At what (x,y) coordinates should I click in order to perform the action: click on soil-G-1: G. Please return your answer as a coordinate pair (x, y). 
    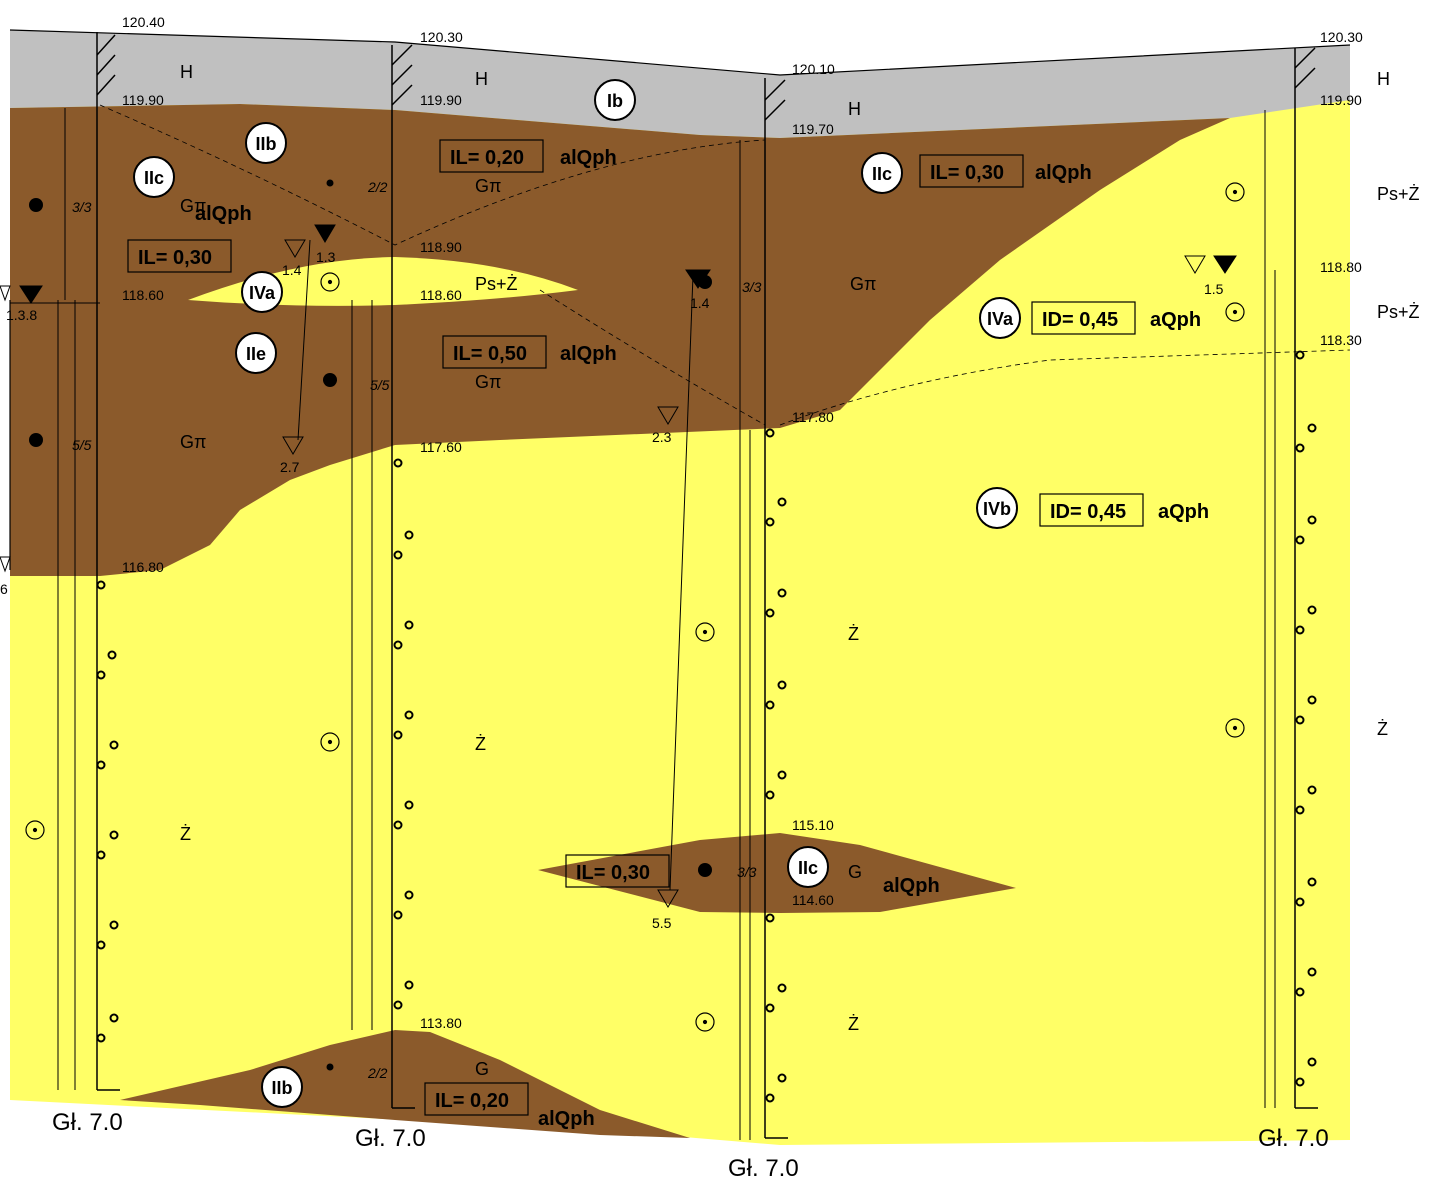
    Looking at the image, I should click on (855, 872).